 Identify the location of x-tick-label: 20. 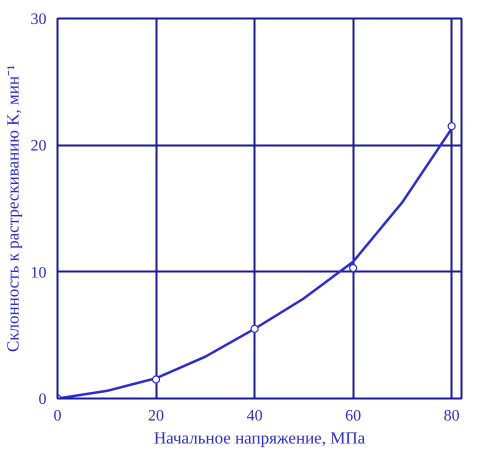
(156, 416).